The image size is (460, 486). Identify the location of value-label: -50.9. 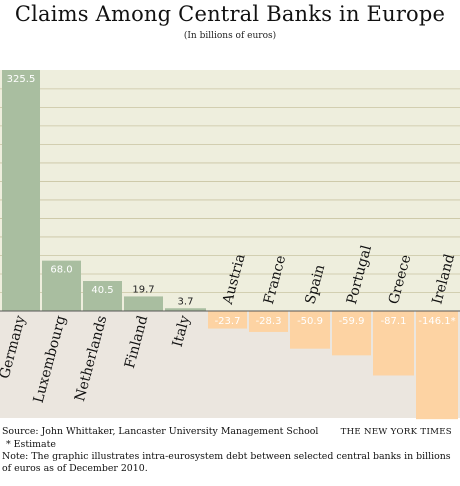
(310, 321).